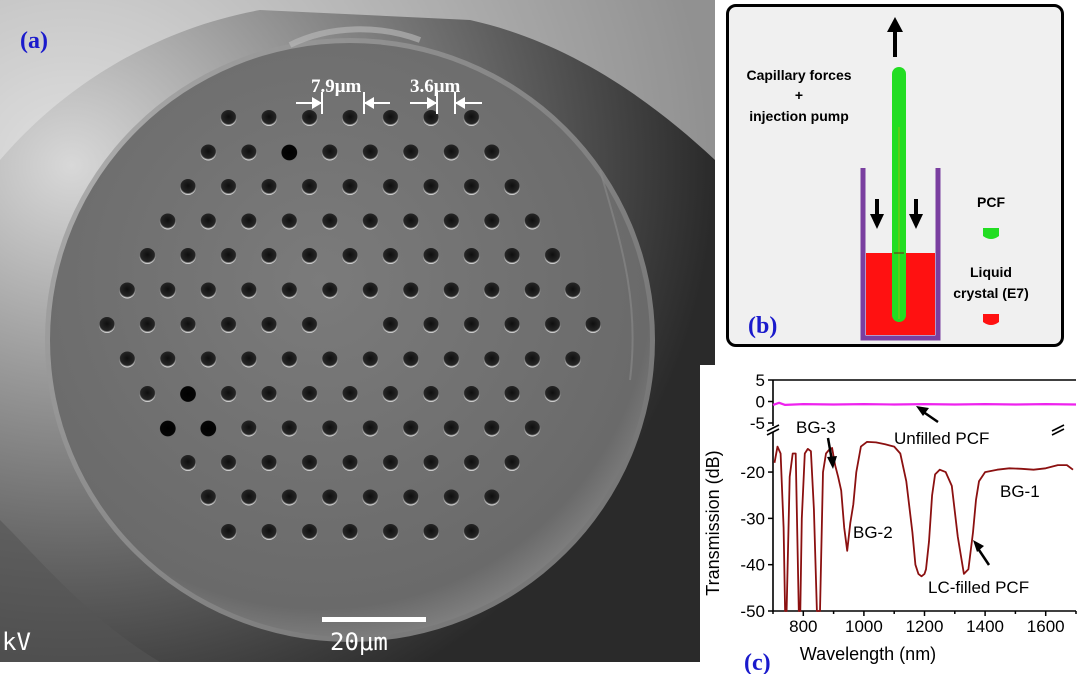 The image size is (1077, 674). I want to click on series-lc-filled-pcf, so click(923, 526).